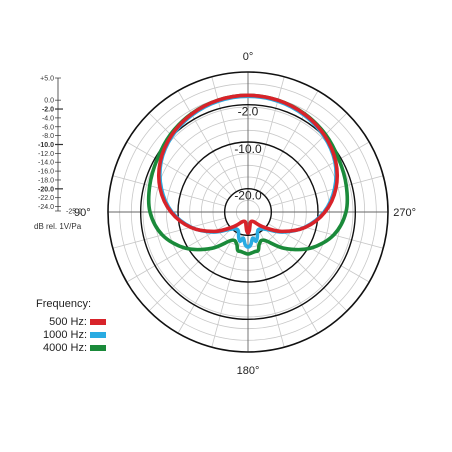 This screenshot has width=452, height=452. I want to click on legend: Frequency: 500 Hz: 1000 Hz: 4000 Hz:, so click(71, 326).